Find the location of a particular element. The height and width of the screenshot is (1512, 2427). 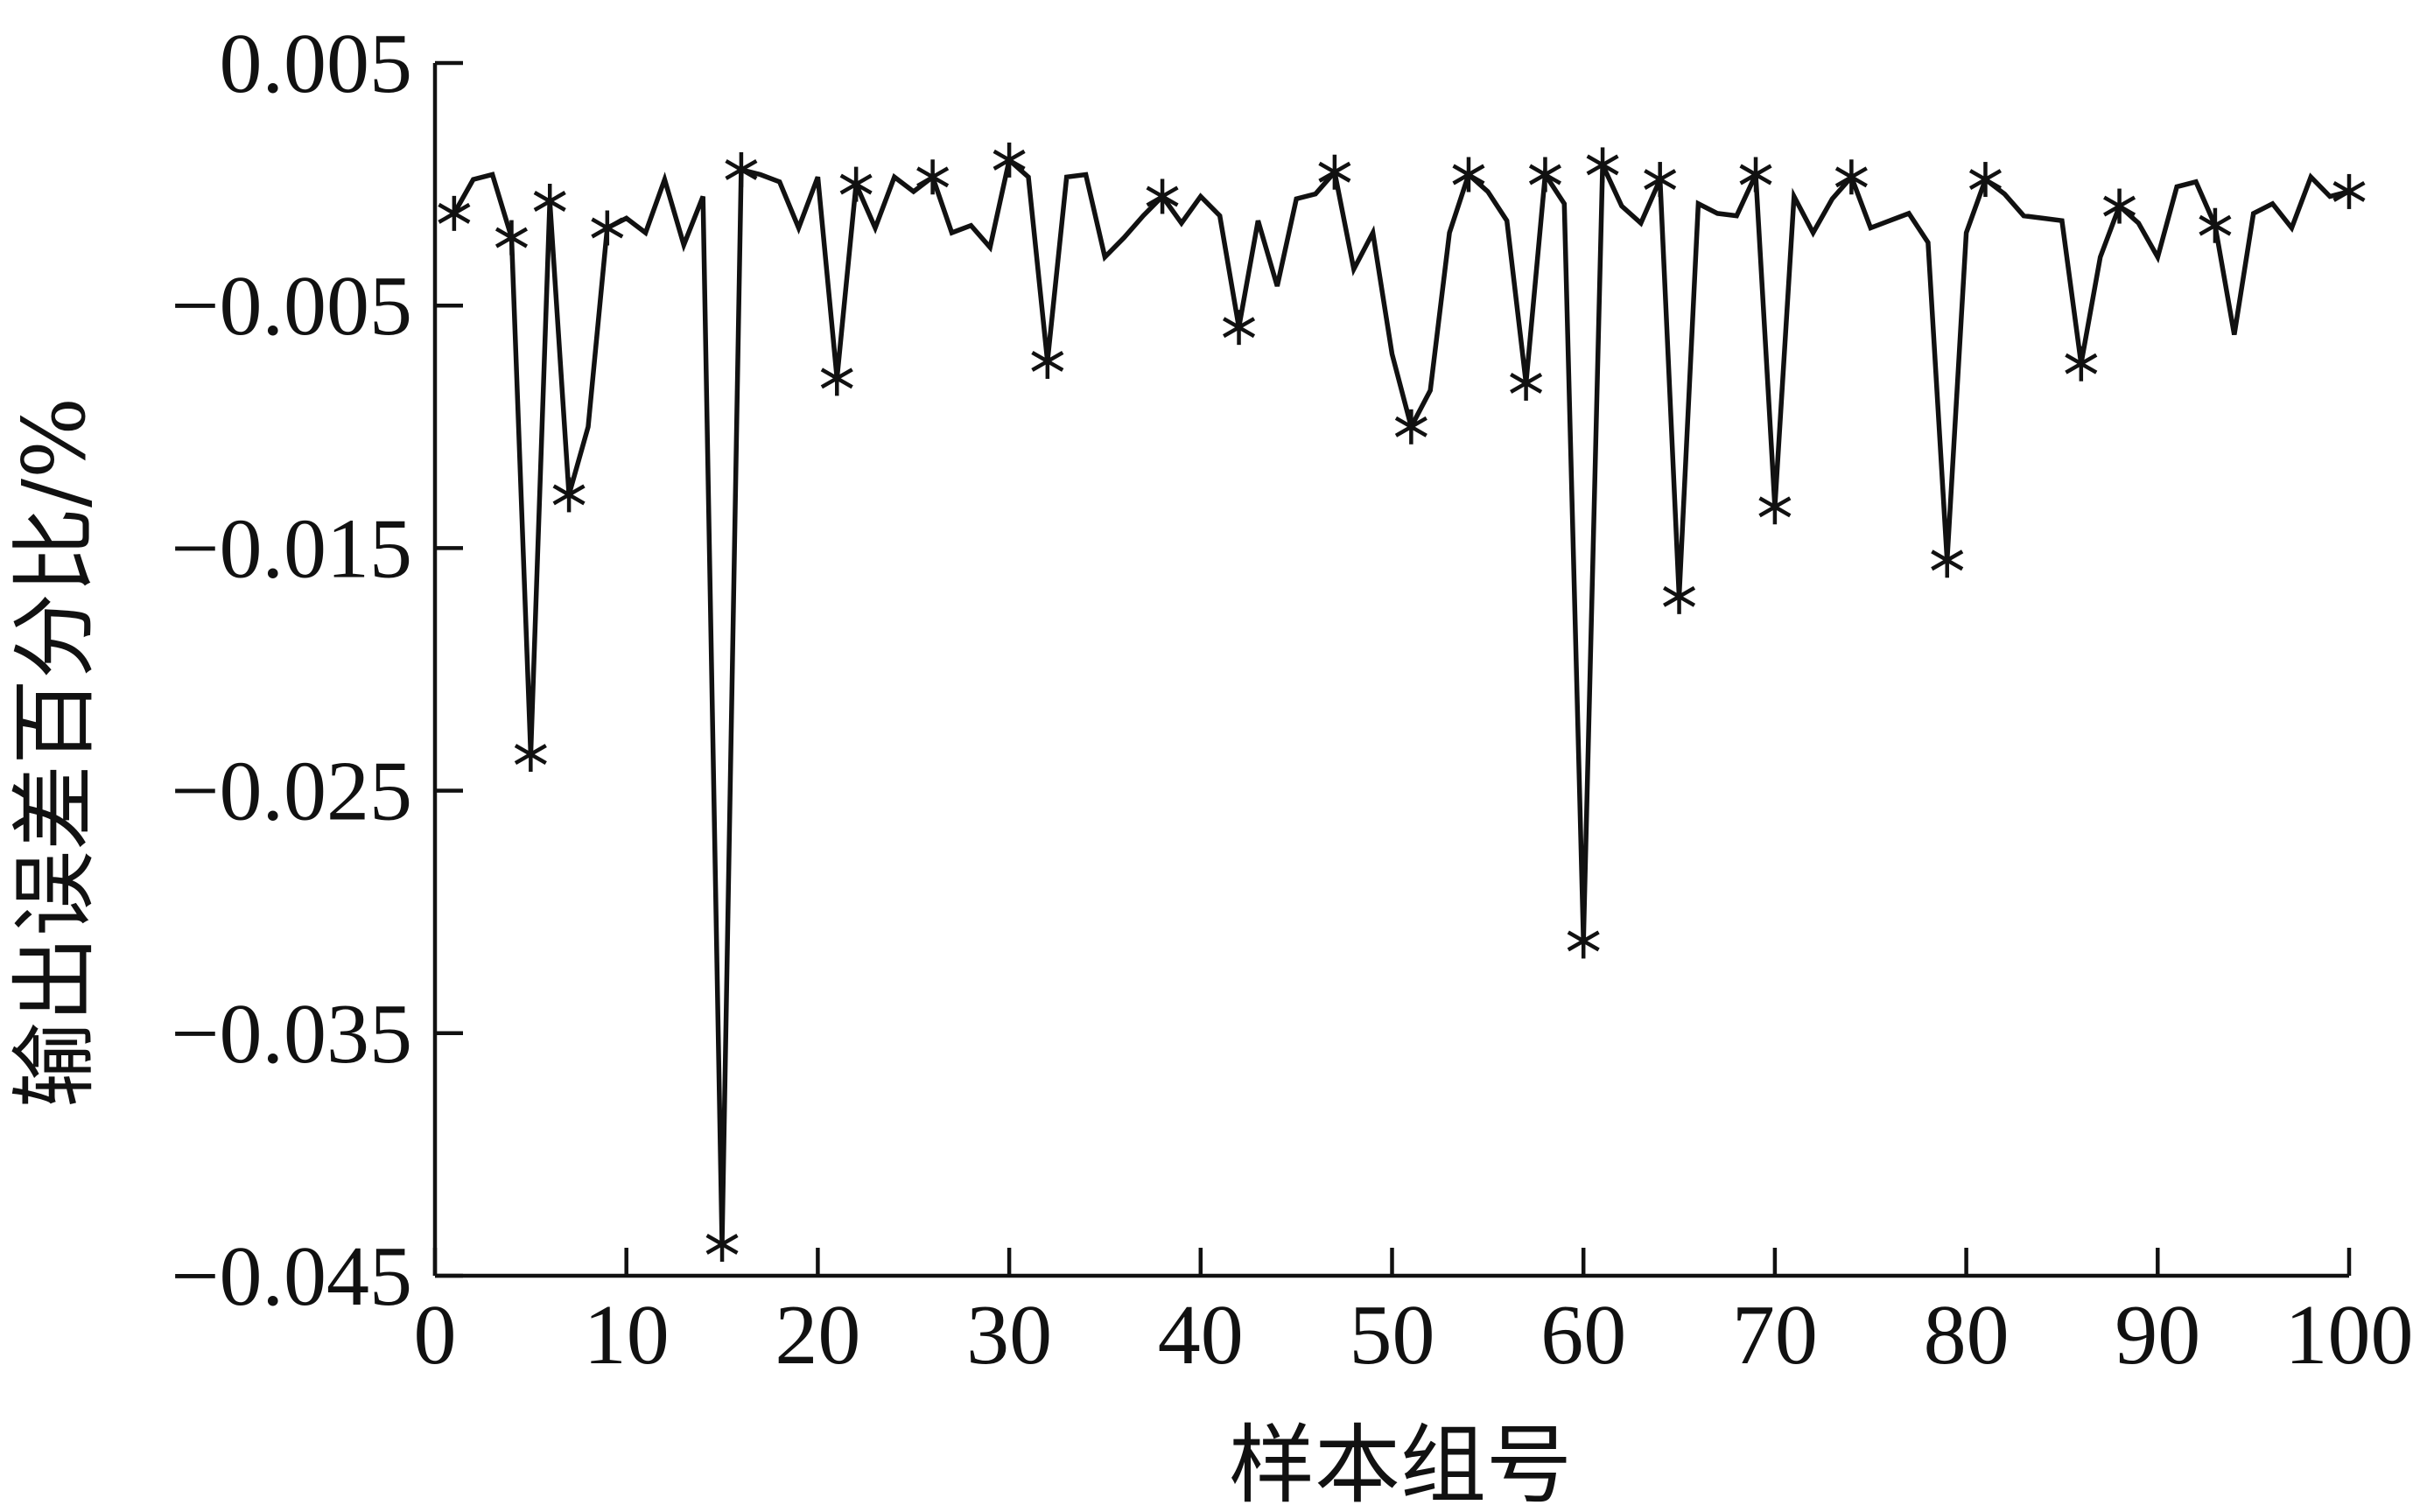

x-tick-label: 40 is located at coordinates (1201, 1335).